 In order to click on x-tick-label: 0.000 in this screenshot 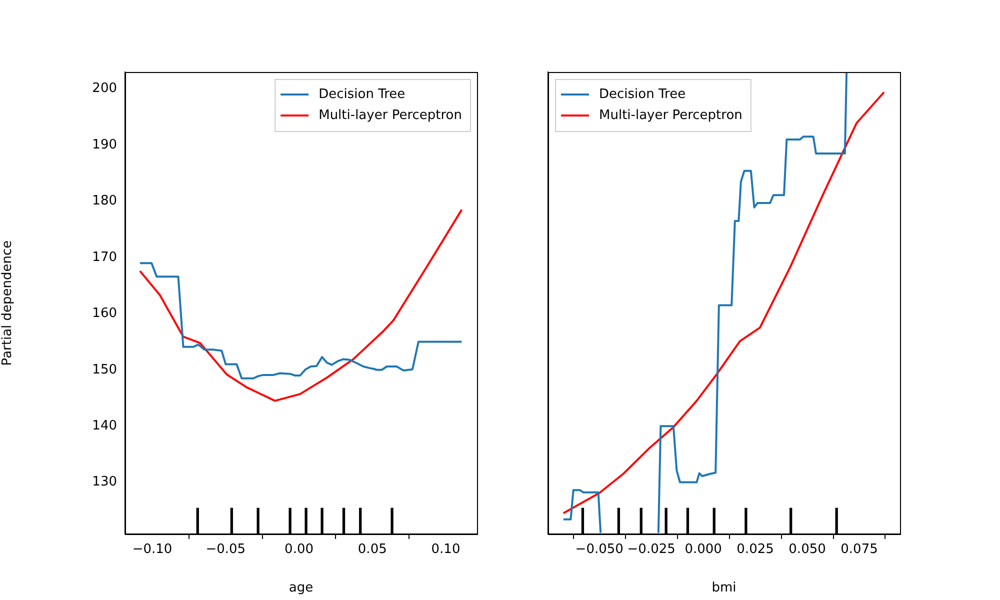, I will do `click(703, 550)`.